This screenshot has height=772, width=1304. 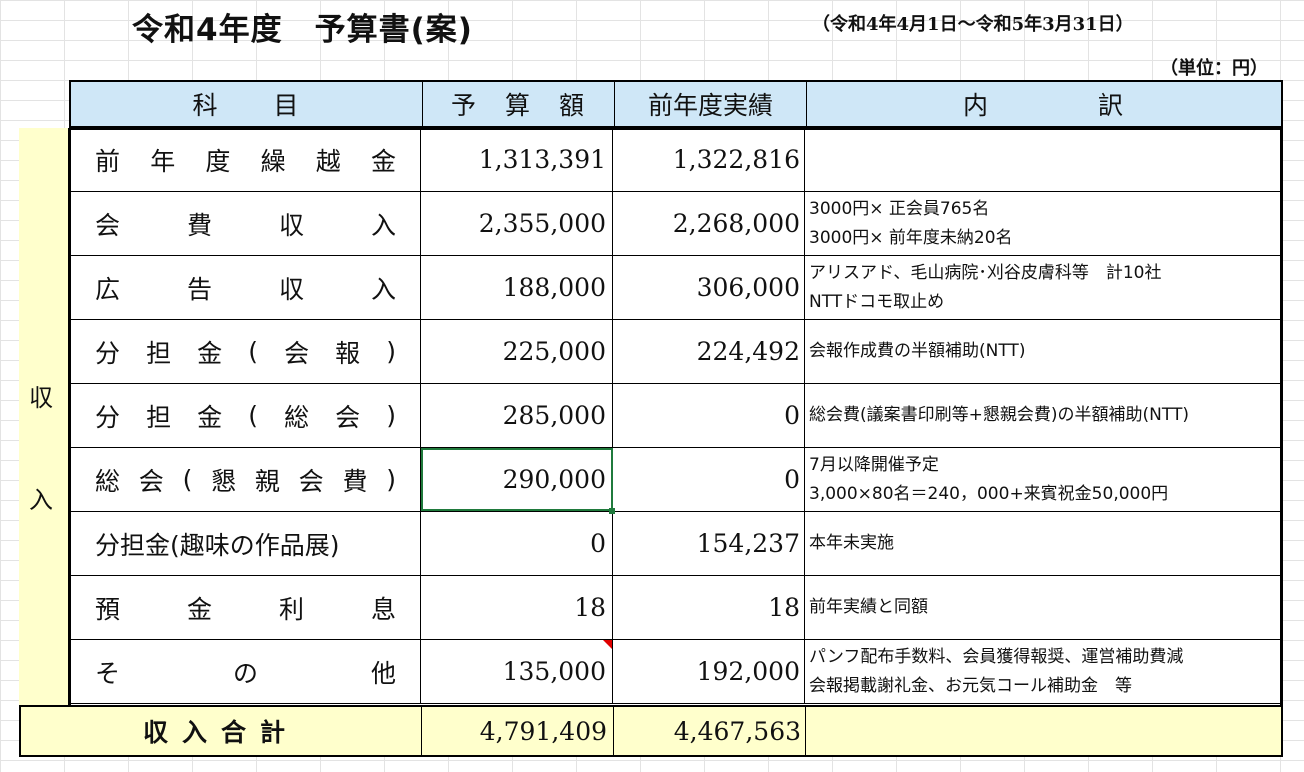 I want to click on cell-previous: 224,492, so click(x=709, y=351).